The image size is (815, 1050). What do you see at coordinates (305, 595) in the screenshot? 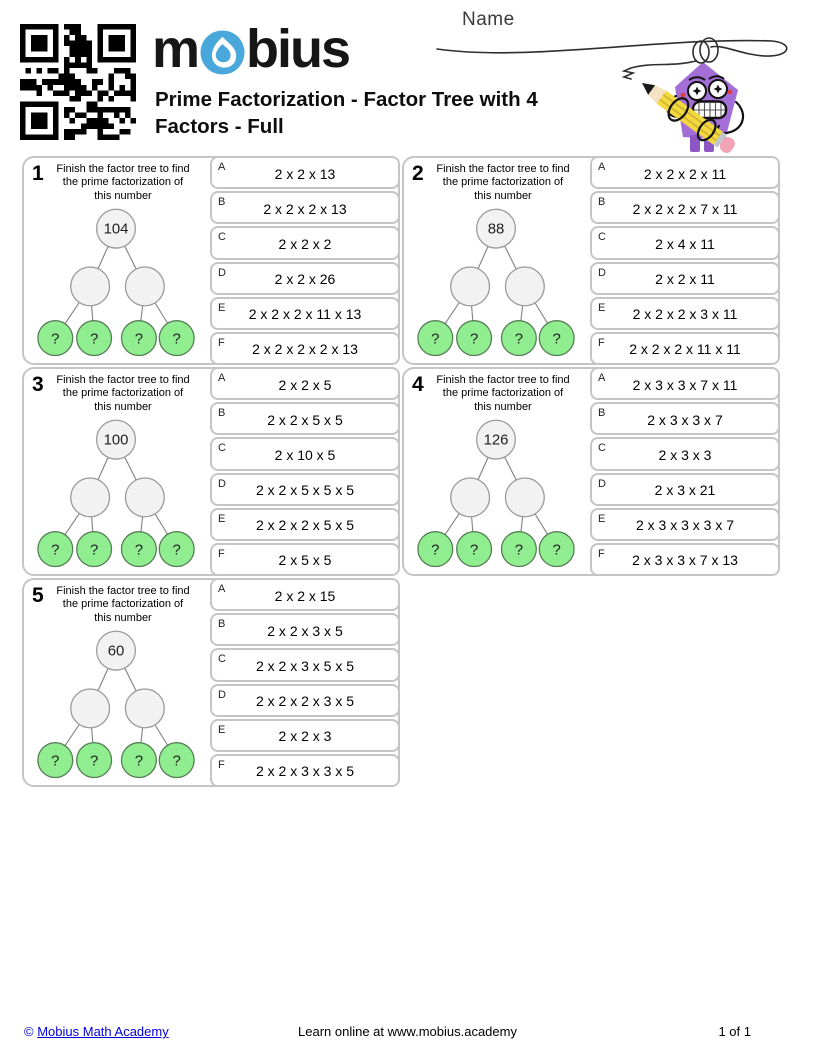
I see `answer-option: A 2 x 2 x 15` at bounding box center [305, 595].